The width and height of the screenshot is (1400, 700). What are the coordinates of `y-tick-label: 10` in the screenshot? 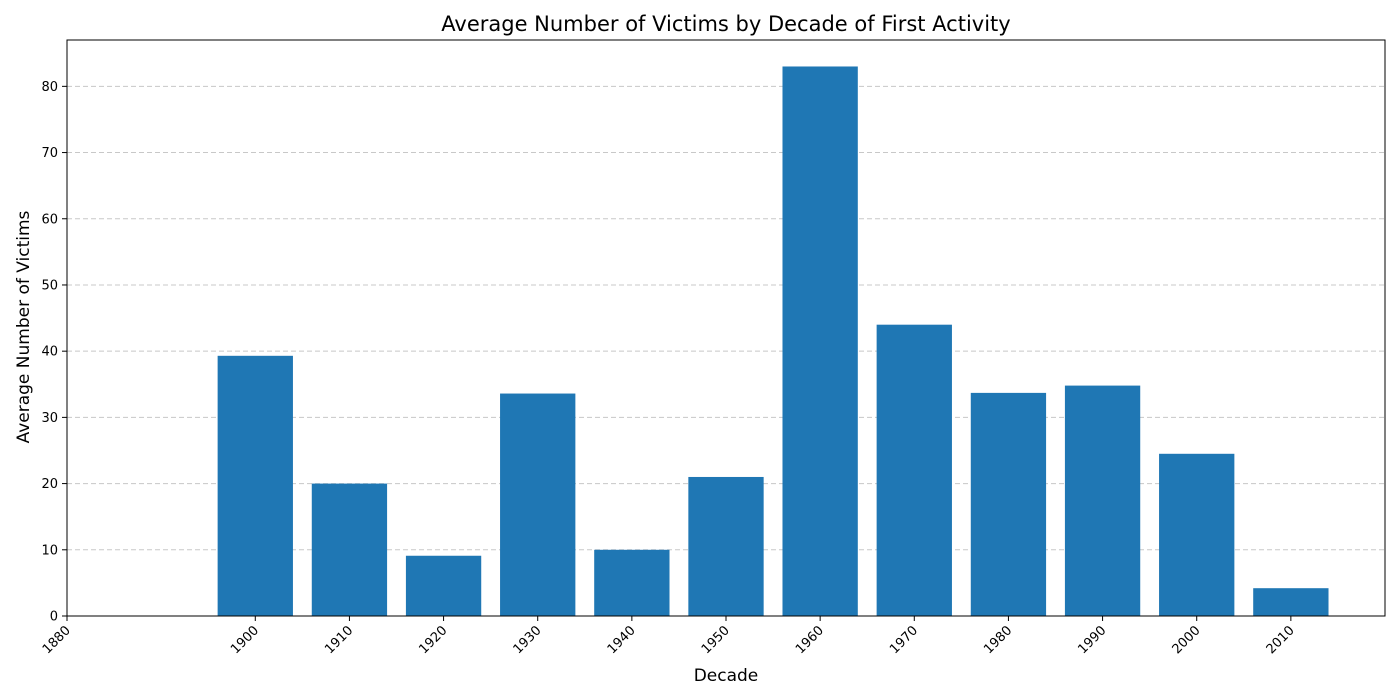 It's located at (49, 550).